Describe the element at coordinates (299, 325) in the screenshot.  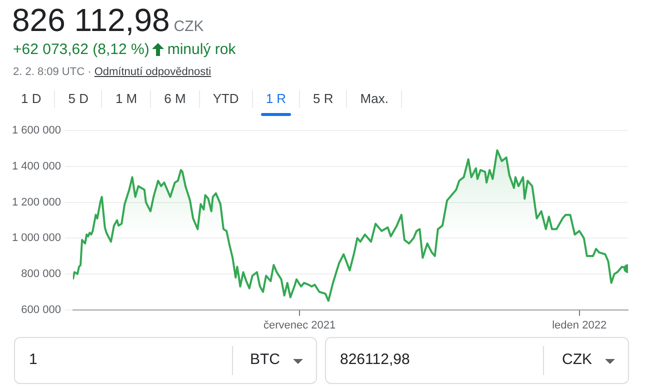
I see `x-tick-label: červenec 2021` at that location.